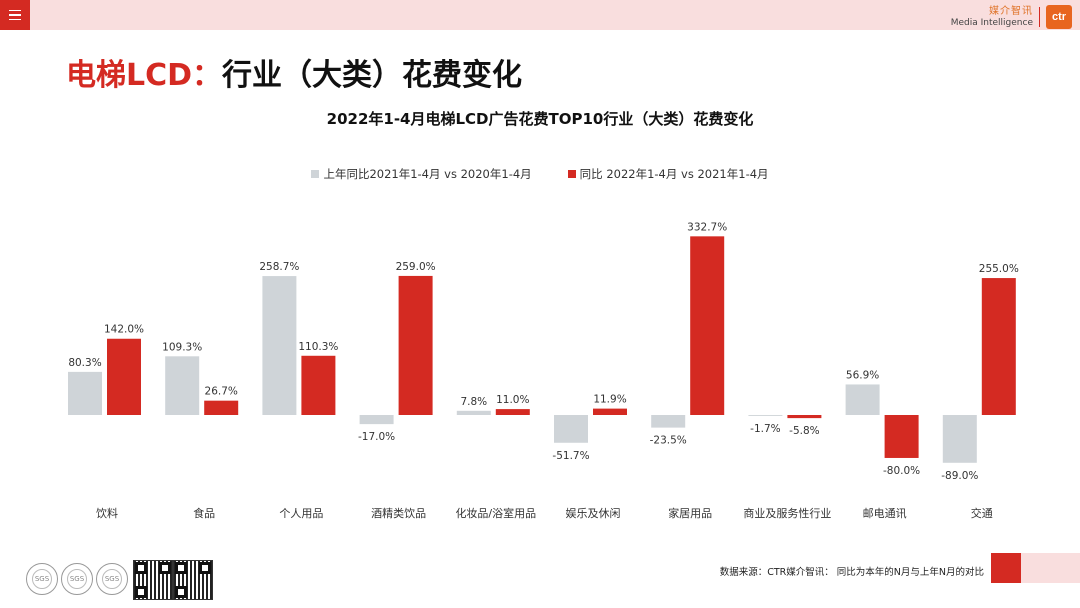 The height and width of the screenshot is (608, 1080). What do you see at coordinates (221, 392) in the screenshot?
I see `data-label-series2-1: 26.7%` at bounding box center [221, 392].